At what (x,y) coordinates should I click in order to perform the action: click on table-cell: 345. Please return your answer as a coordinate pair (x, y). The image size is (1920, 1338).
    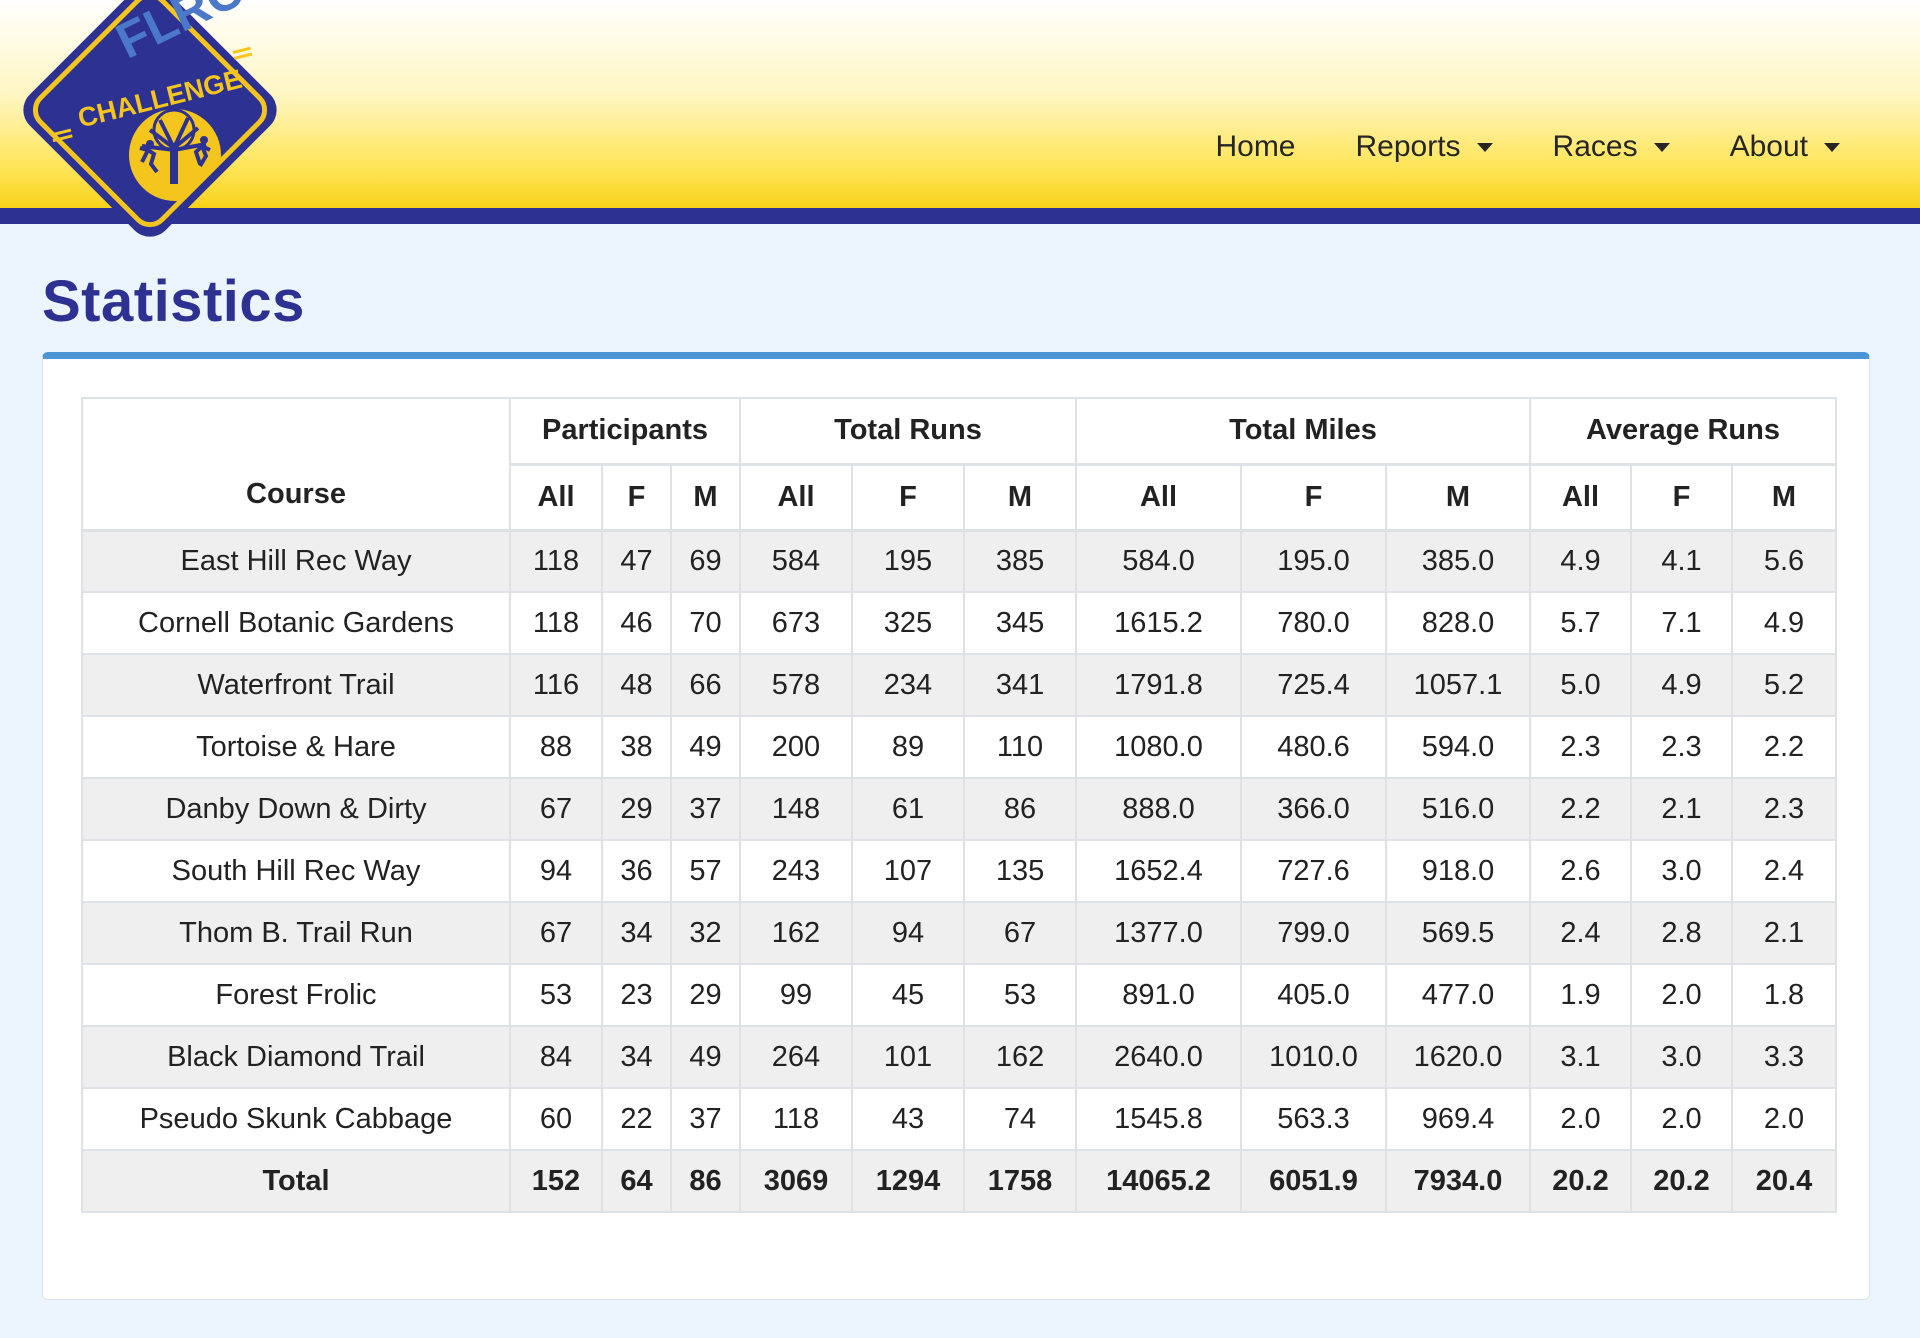
    Looking at the image, I should click on (1020, 623).